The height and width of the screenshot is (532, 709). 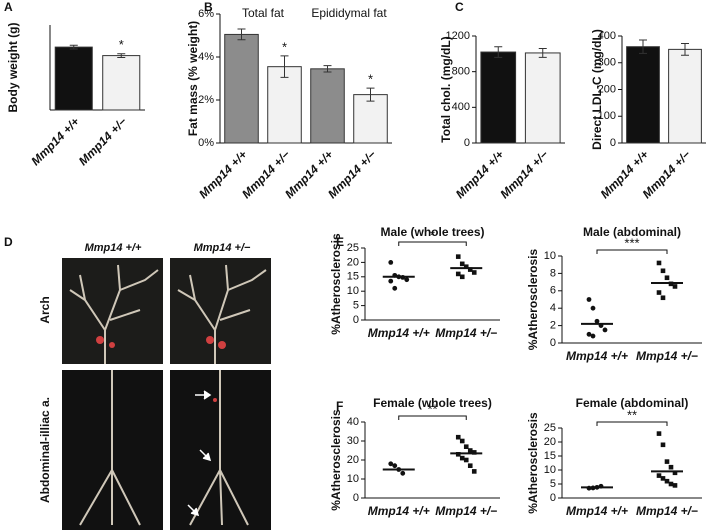 I want to click on y-axis-label: Body weight (g), so click(x=13, y=68).